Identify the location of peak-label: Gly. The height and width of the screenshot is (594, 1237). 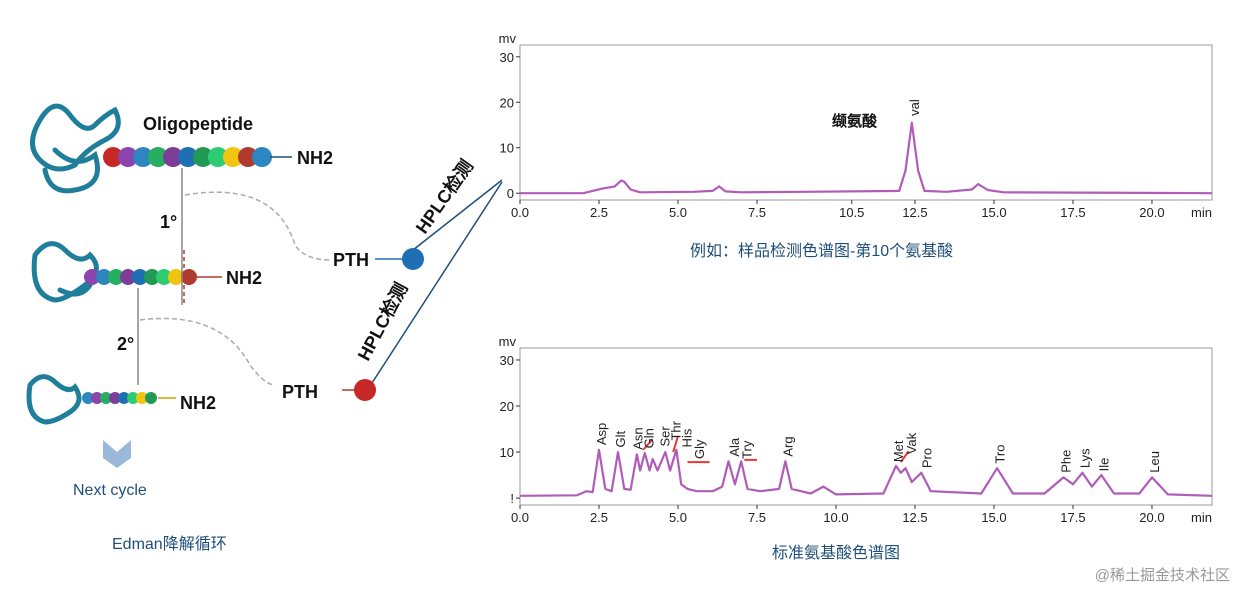
(699, 449).